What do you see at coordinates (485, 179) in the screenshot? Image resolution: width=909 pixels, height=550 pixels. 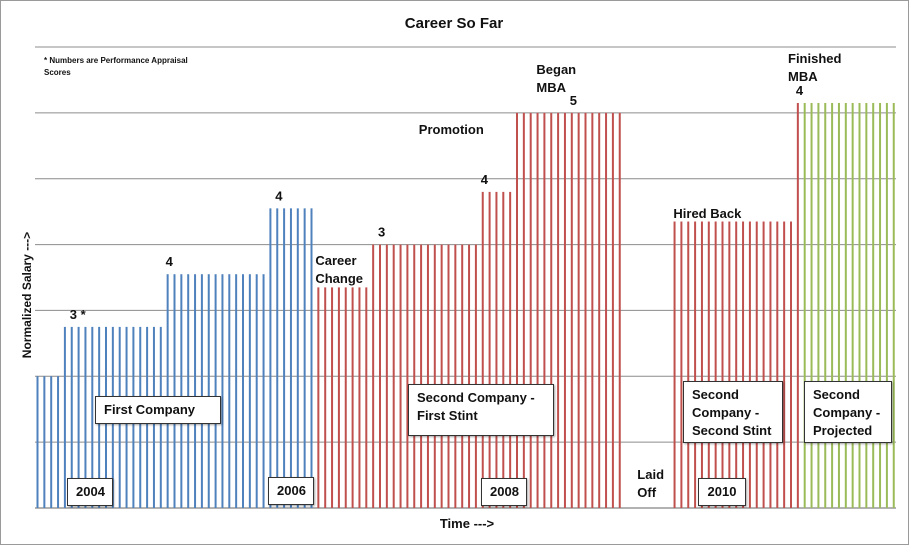 I see `appraisal-score-label: 4` at bounding box center [485, 179].